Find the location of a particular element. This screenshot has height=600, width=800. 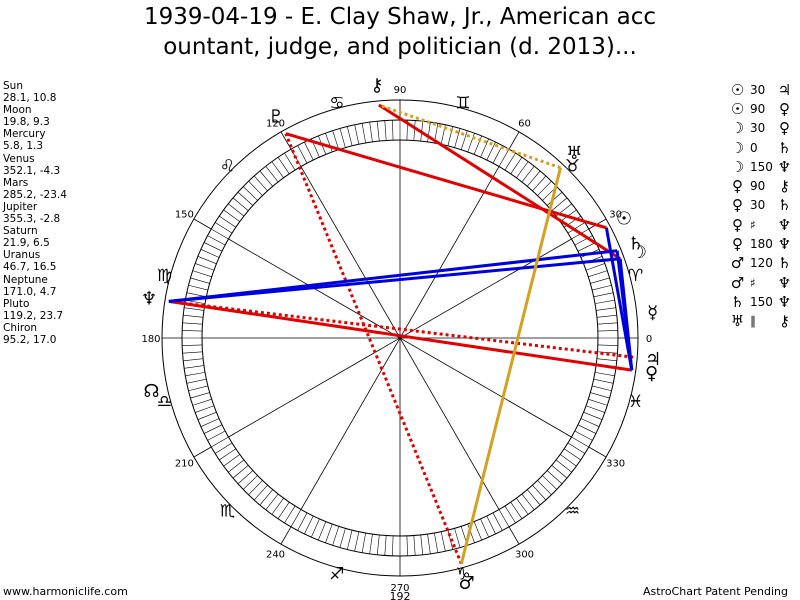

aspect-row: ♅ ∥ ⚷ is located at coordinates (761, 321).